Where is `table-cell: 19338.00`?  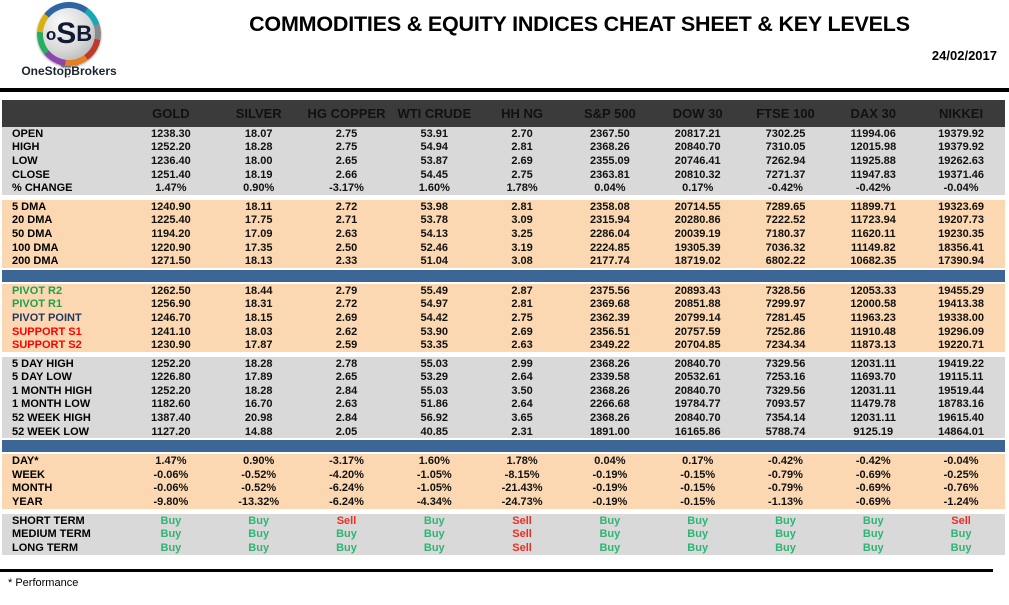
table-cell: 19338.00 is located at coordinates (961, 317).